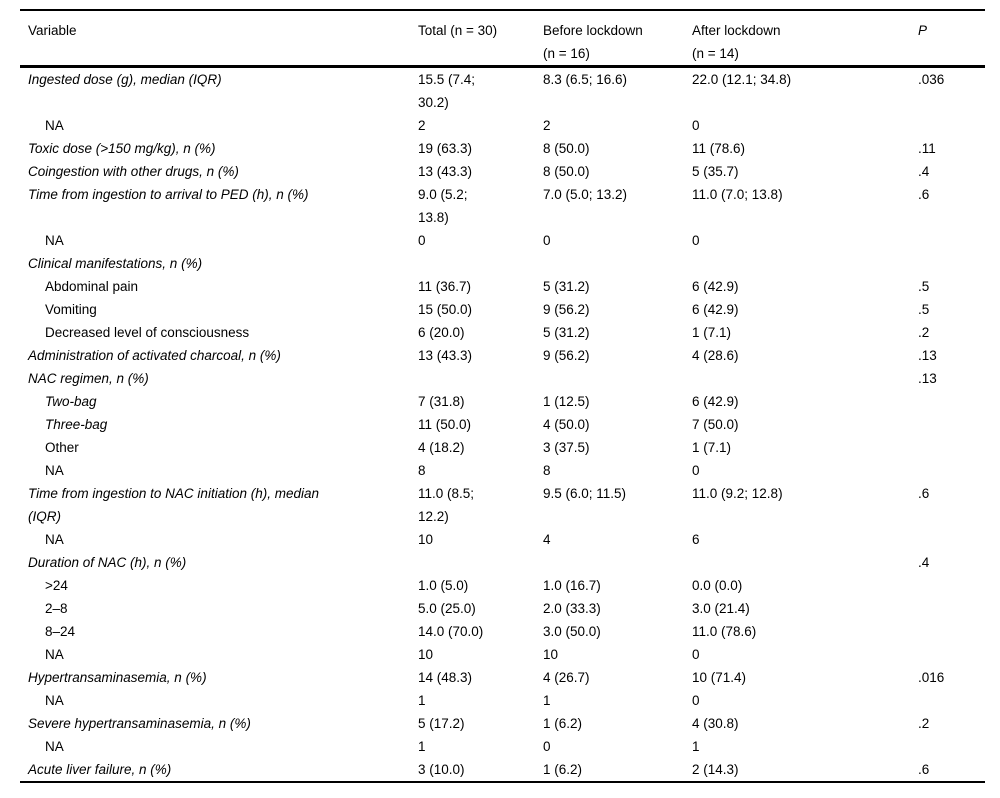 The height and width of the screenshot is (798, 1000). I want to click on table-row: Duration of NAC (h), n (%) .4, so click(502, 562).